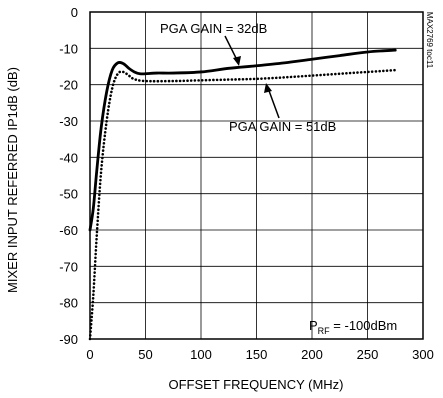  Describe the element at coordinates (68, 303) in the screenshot. I see `y-tick-label: -80` at that location.